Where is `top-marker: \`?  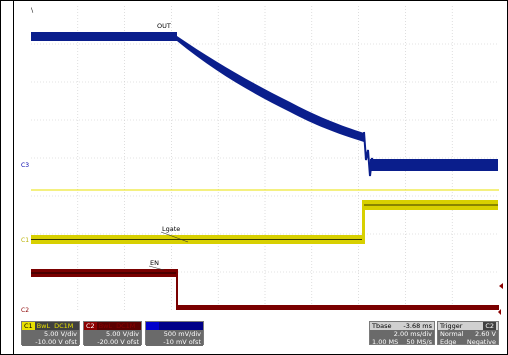 top-marker: \ is located at coordinates (32, 10).